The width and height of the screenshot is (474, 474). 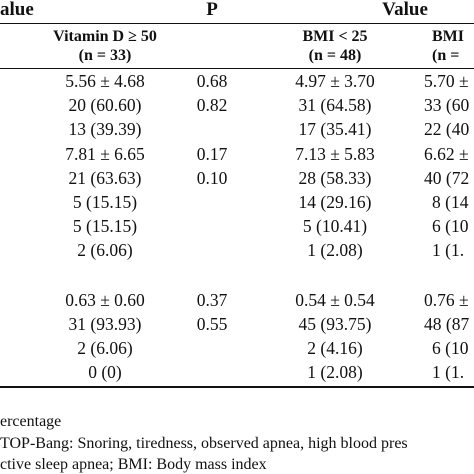 I want to click on footnote-3: ctive sleep apnea; BMI: Body mass index, so click(x=133, y=464).